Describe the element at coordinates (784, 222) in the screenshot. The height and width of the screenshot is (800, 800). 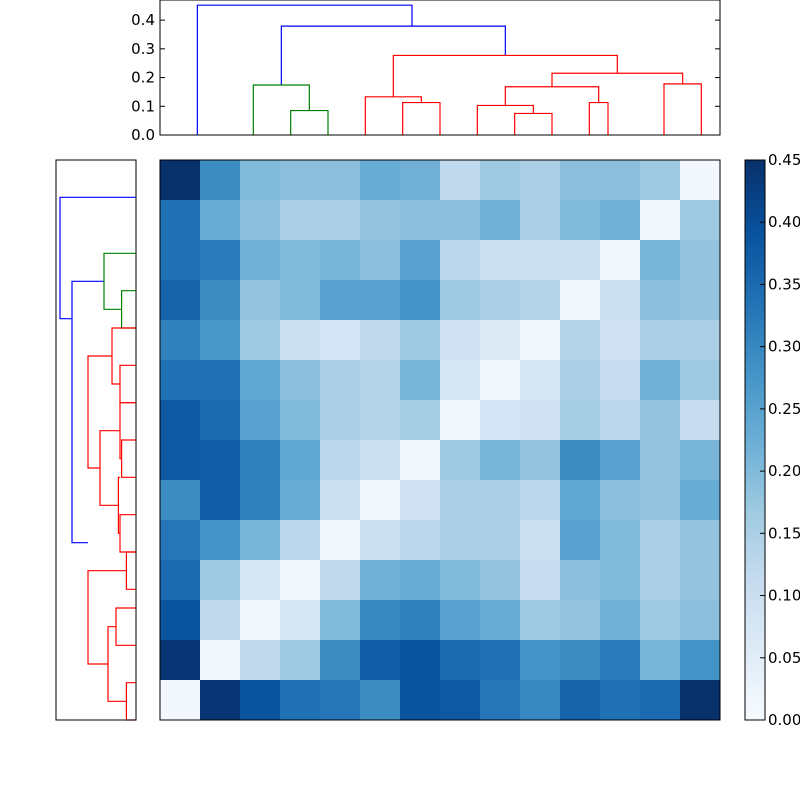
I see `colorbar-tick-label: 0.40` at that location.